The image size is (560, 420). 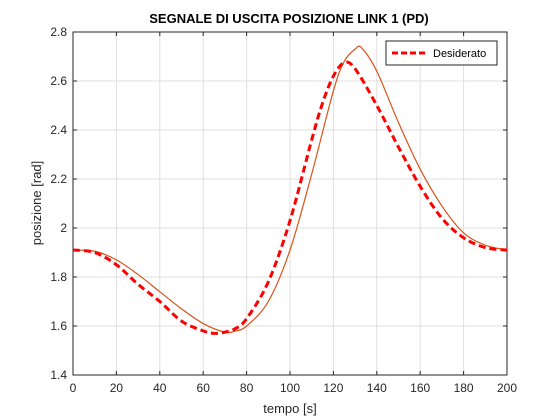 I want to click on x-tick-label: 160, so click(x=420, y=388).